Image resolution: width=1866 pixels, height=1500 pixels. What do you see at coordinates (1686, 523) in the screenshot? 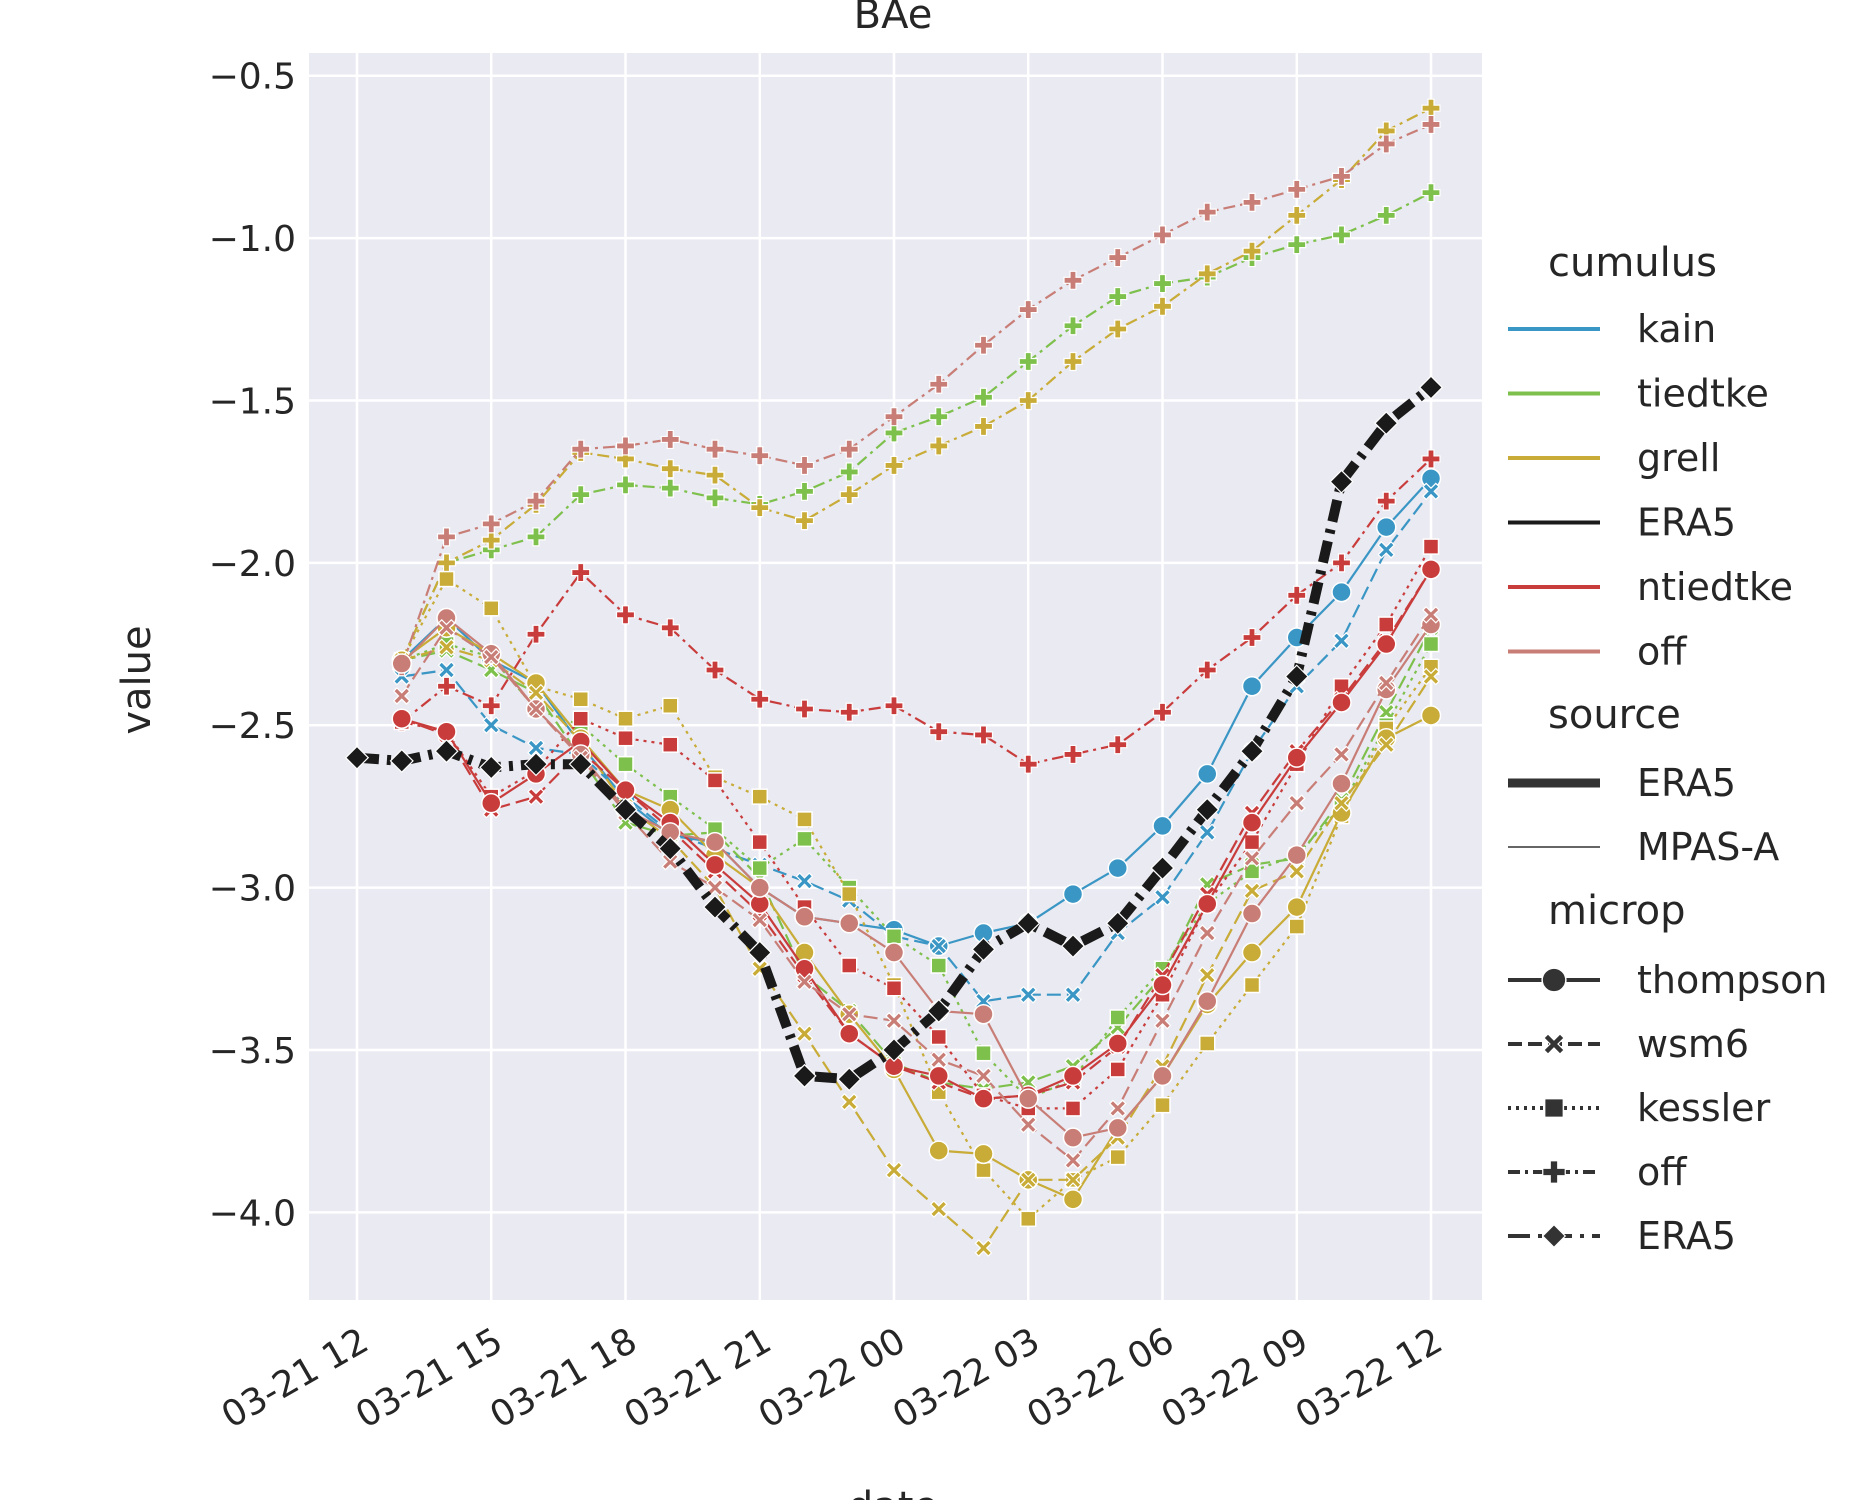
I see `legend-item-ERA5: ERA5` at bounding box center [1686, 523].